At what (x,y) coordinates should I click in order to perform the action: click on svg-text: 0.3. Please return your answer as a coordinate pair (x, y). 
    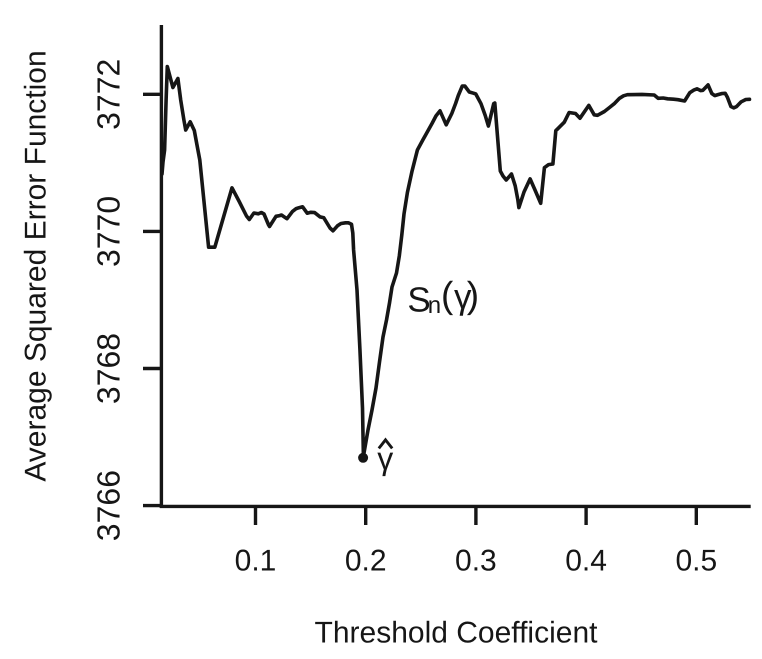
    Looking at the image, I should click on (476, 561).